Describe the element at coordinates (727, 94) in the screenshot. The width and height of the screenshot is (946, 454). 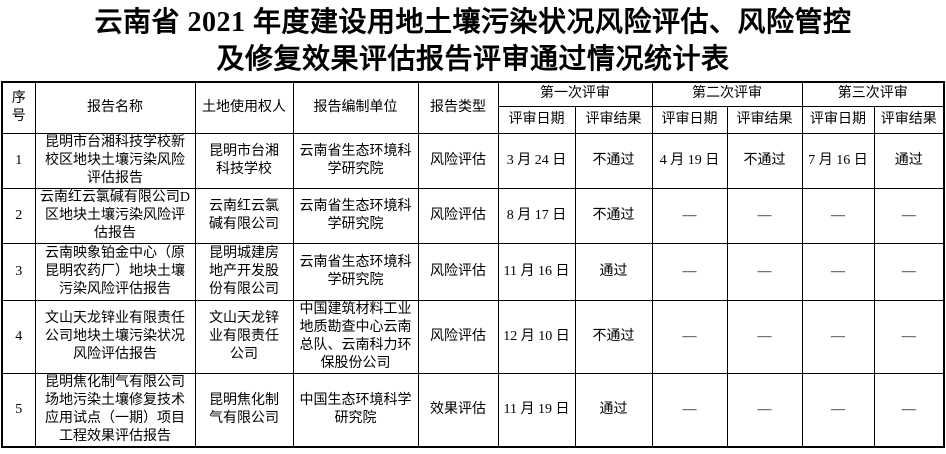
I see `header-review2-group: 第二次评审` at that location.